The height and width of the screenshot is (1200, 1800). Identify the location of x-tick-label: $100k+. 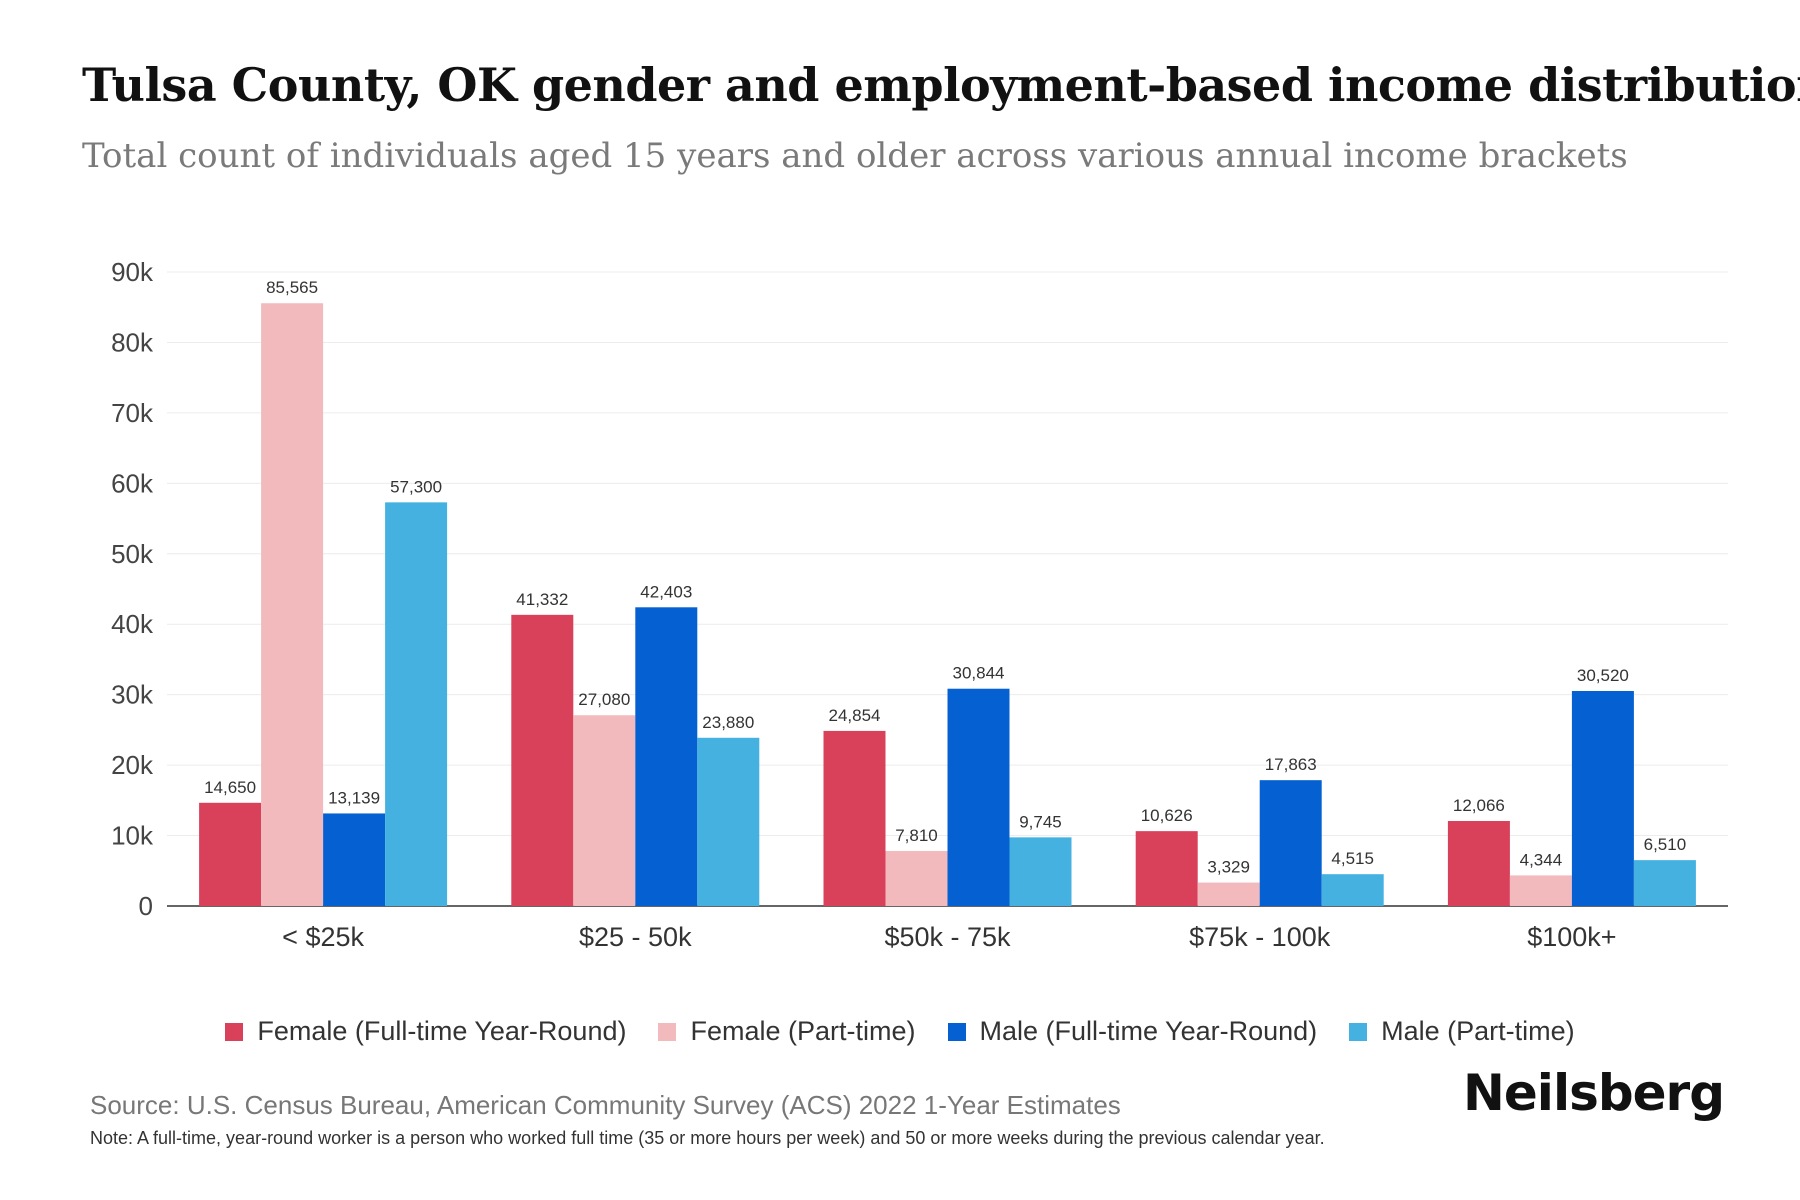
(1571, 937).